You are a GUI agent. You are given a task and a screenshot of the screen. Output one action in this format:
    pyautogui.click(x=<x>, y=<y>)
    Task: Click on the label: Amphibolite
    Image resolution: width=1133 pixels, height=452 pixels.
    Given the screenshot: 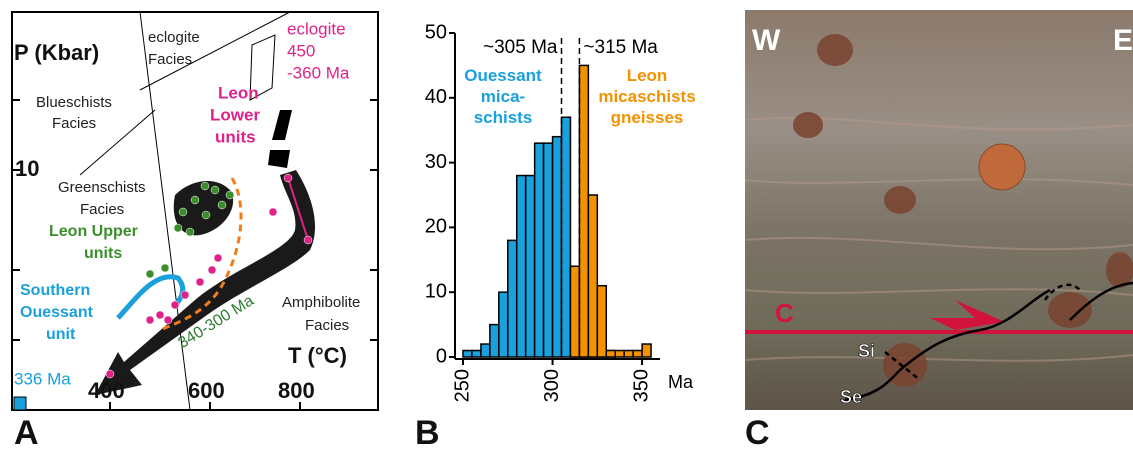 What is the action you would take?
    pyautogui.click(x=321, y=302)
    